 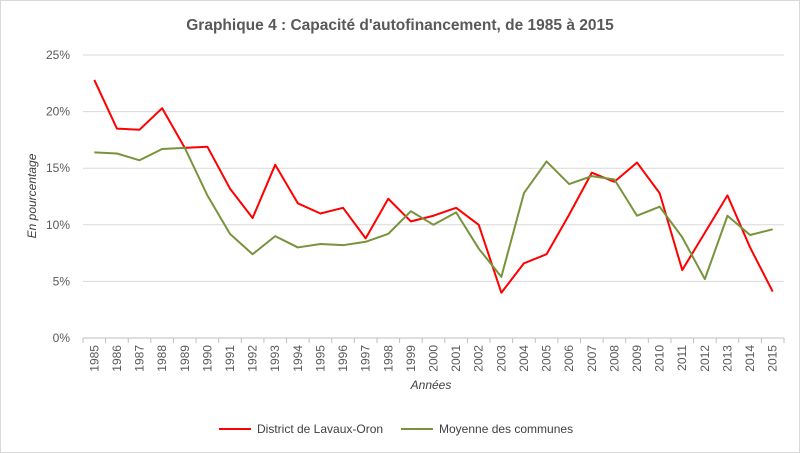 I want to click on x-tick-label: 1996, so click(x=343, y=358).